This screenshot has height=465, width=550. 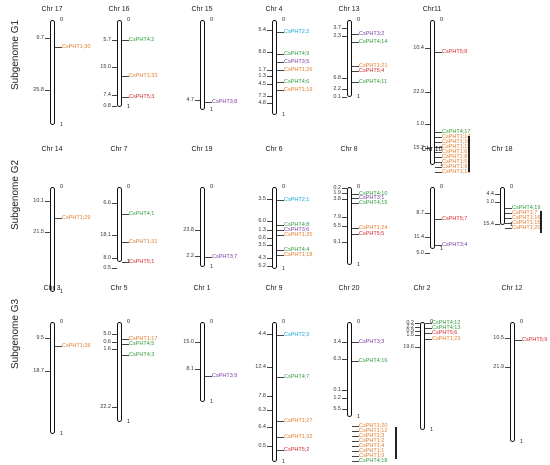 I want to click on gene-label: CsPHT1;24, so click(x=373, y=228).